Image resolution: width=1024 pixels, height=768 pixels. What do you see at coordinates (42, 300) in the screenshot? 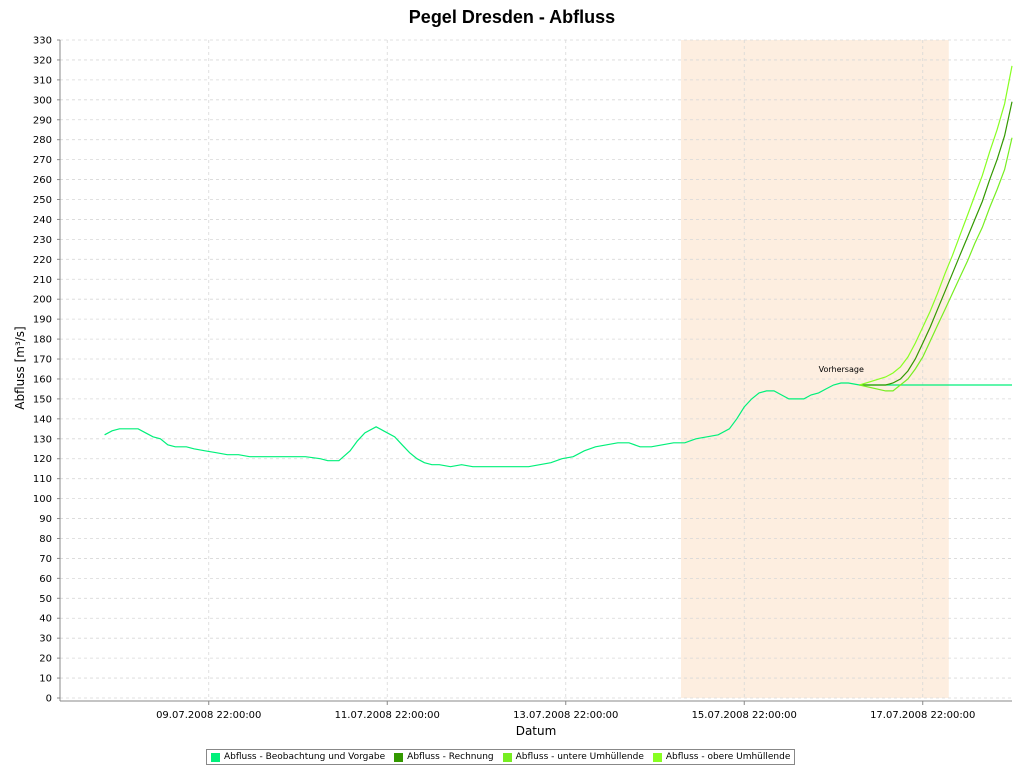
I see `y-tick-label: 200` at bounding box center [42, 300].